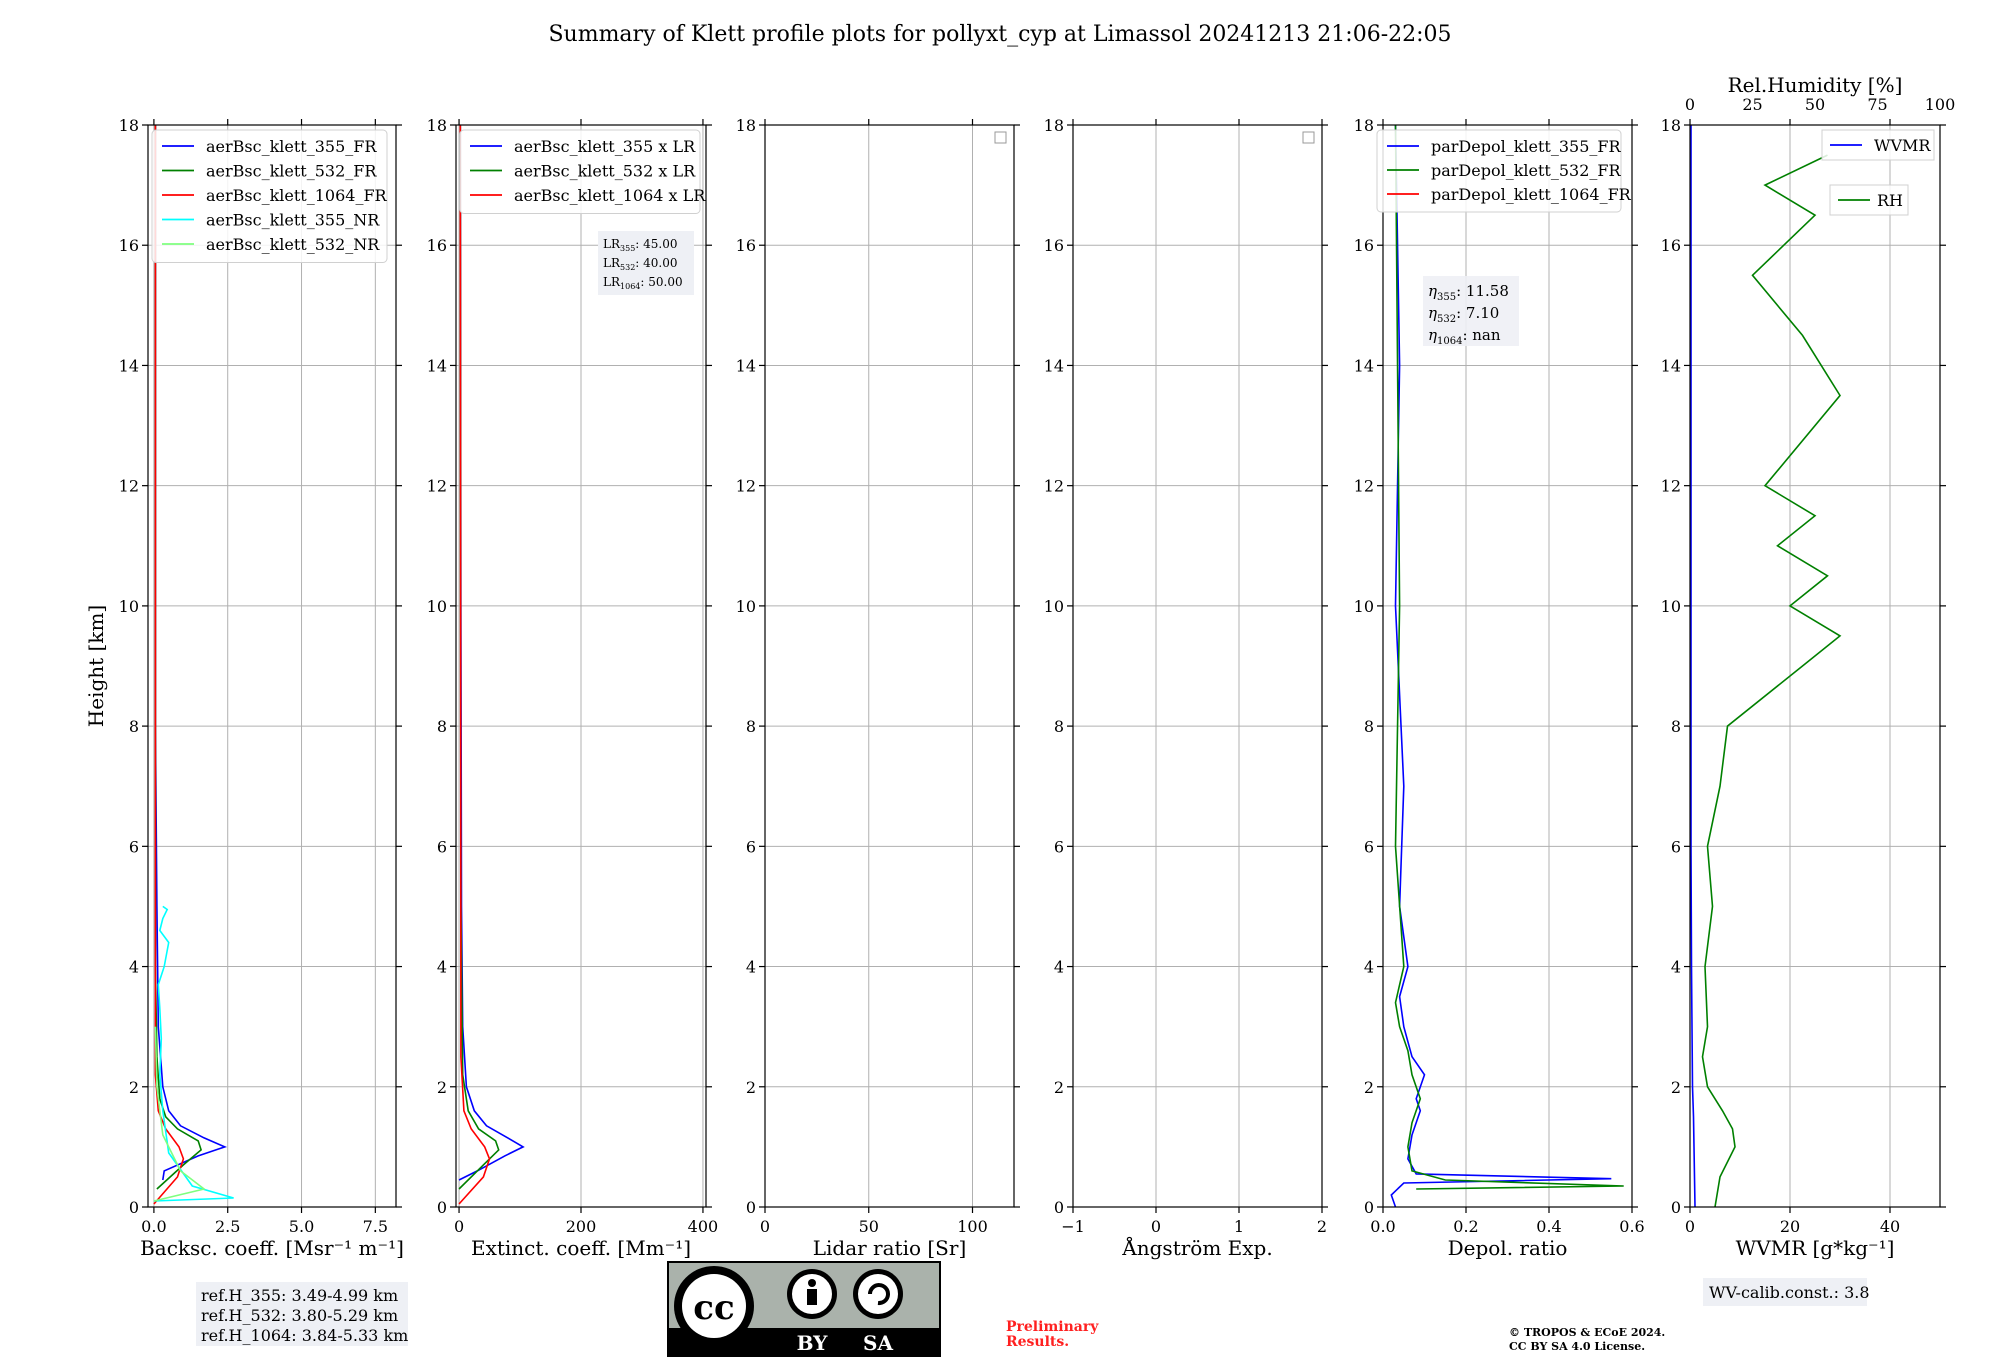 The height and width of the screenshot is (1360, 2000). What do you see at coordinates (1531, 194) in the screenshot?
I see `legend-label: parDepol_klett_1064_FR` at bounding box center [1531, 194].